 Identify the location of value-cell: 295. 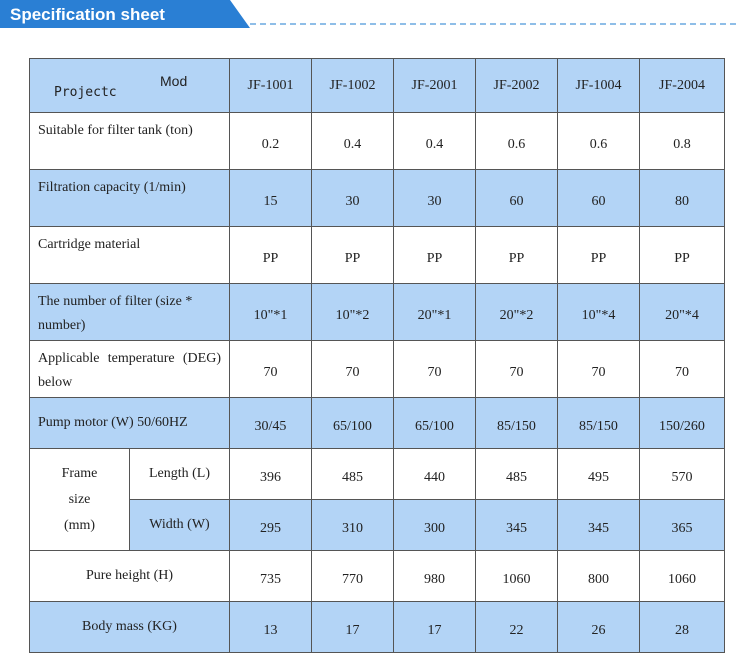
(270, 525).